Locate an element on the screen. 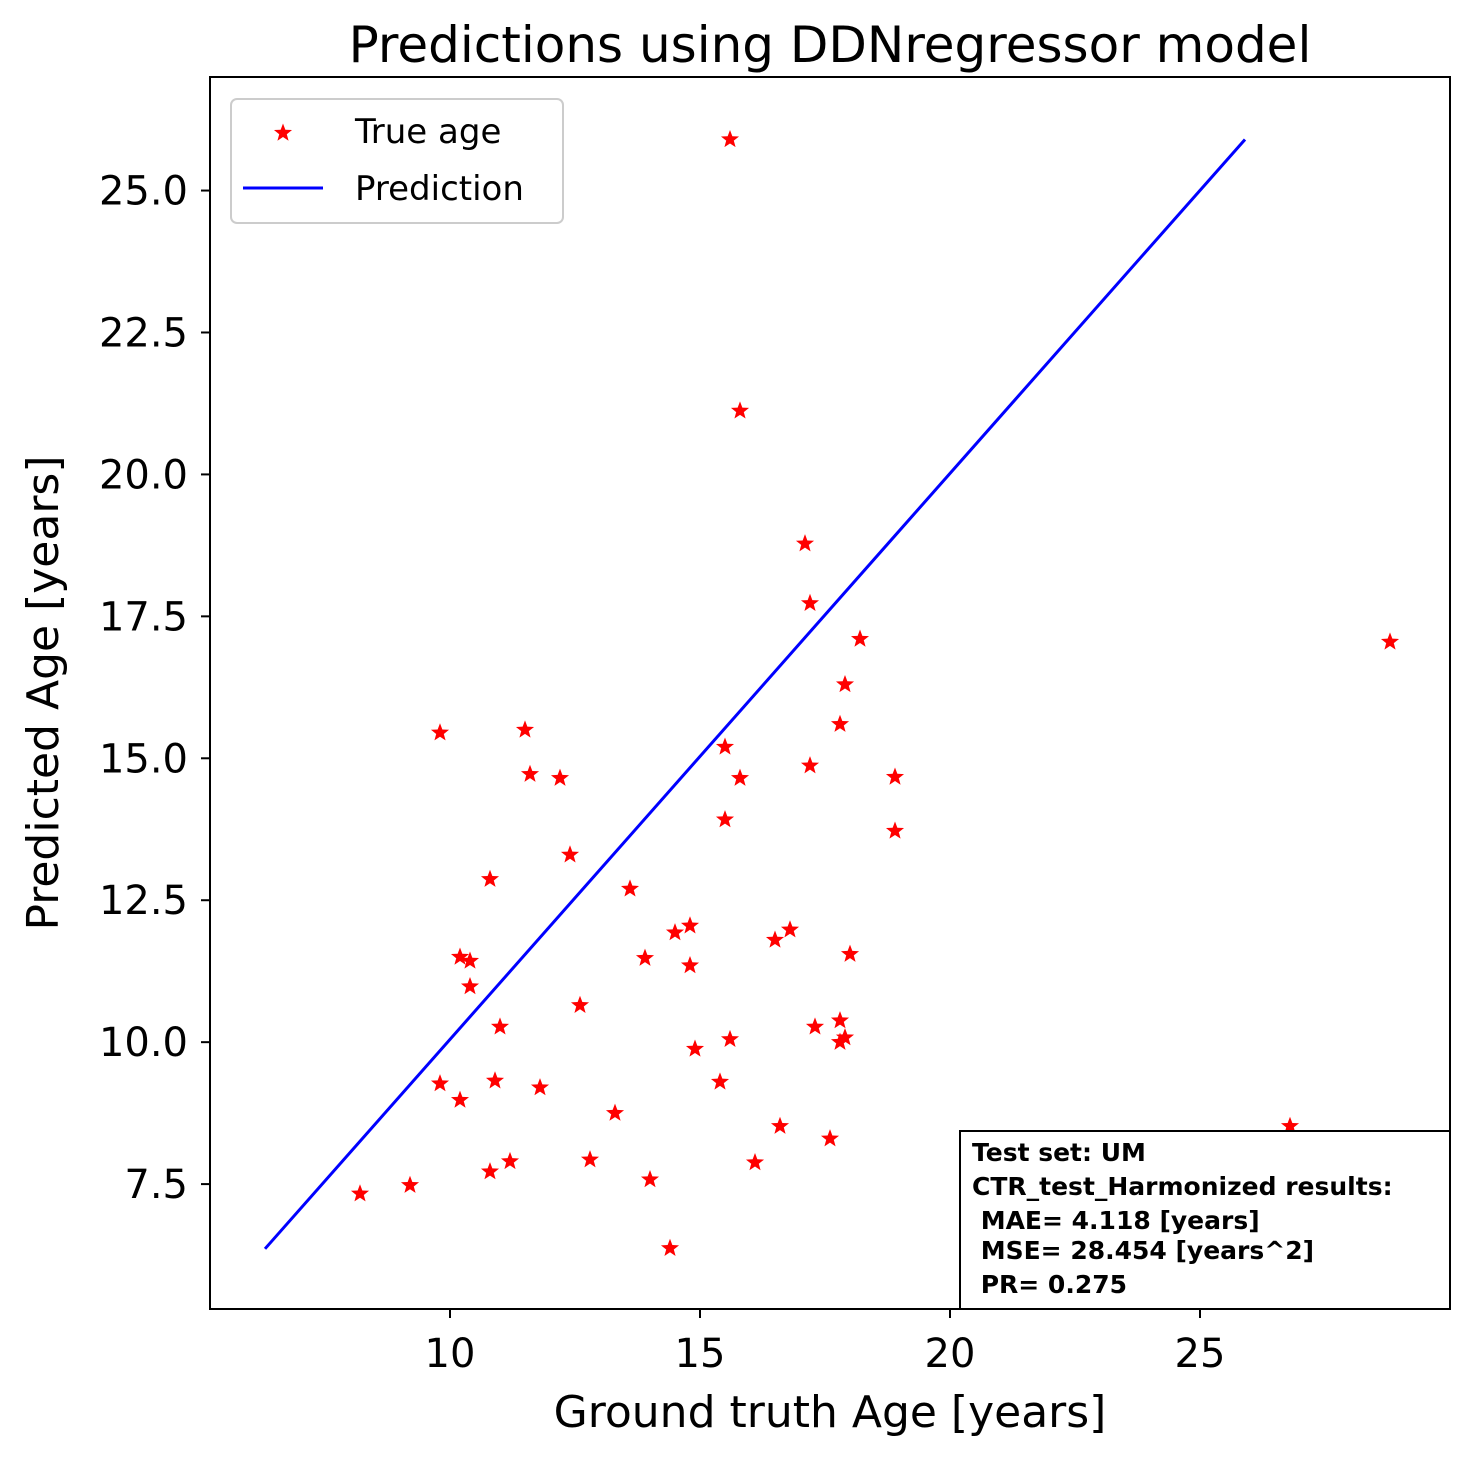 The width and height of the screenshot is (1470, 1457). stats-line-pr: PR= 0.275 is located at coordinates (1049, 1284).